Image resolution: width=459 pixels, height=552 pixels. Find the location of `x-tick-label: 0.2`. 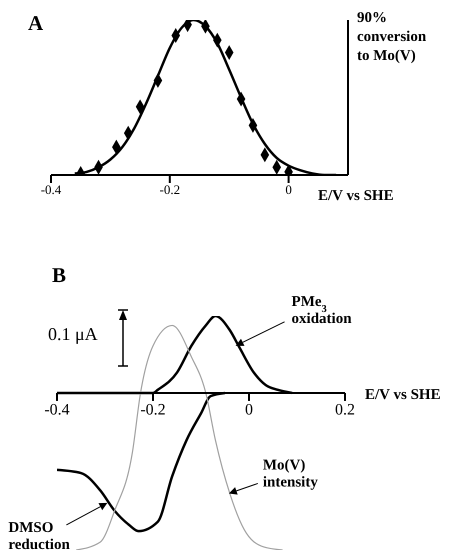

x-tick-label: 0.2 is located at coordinates (345, 409).